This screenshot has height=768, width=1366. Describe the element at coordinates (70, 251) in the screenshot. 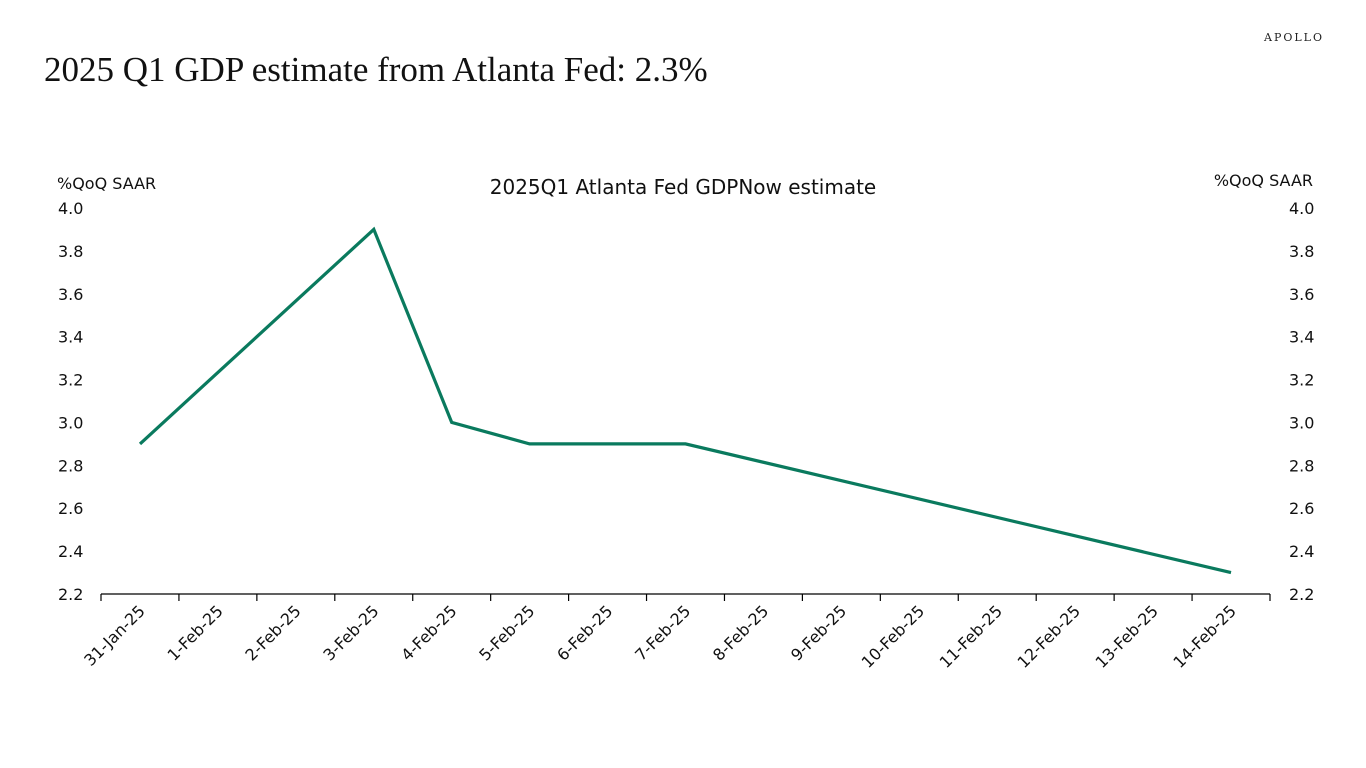

I see `y-tick-label-left: 3.8` at that location.